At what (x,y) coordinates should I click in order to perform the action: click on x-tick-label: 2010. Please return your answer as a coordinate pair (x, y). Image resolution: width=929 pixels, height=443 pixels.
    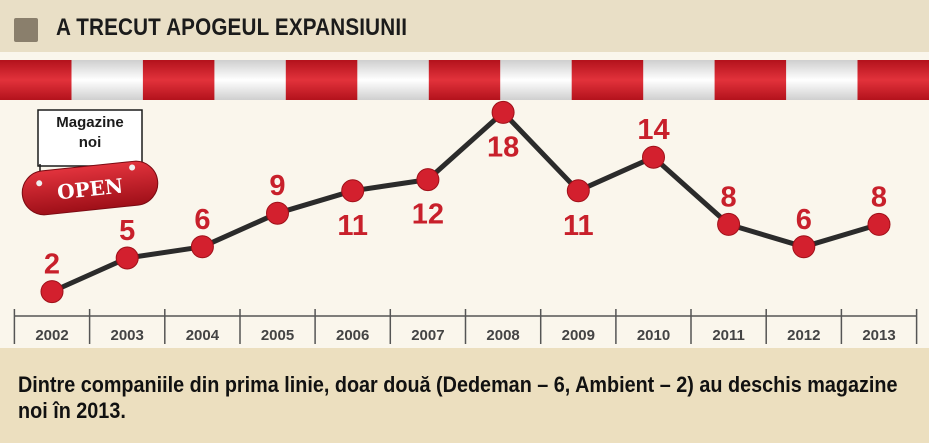
    Looking at the image, I should click on (653, 335).